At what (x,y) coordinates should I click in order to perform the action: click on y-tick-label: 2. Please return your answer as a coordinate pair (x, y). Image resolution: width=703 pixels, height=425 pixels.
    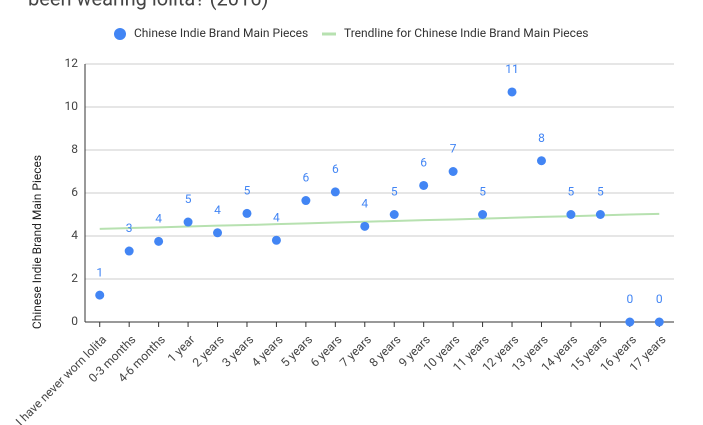
    Looking at the image, I should click on (74, 278).